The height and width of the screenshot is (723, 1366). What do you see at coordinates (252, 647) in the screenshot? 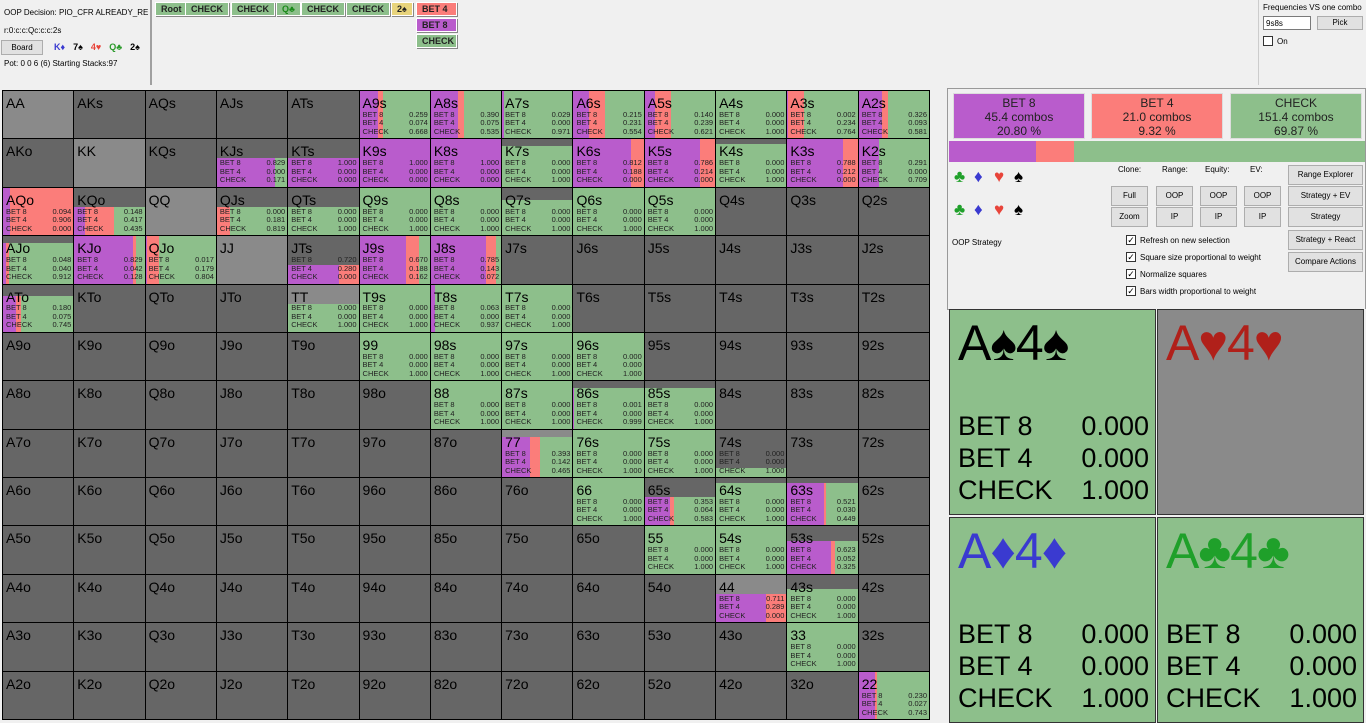
I see `hand-cell-J3o: J3o` at bounding box center [252, 647].